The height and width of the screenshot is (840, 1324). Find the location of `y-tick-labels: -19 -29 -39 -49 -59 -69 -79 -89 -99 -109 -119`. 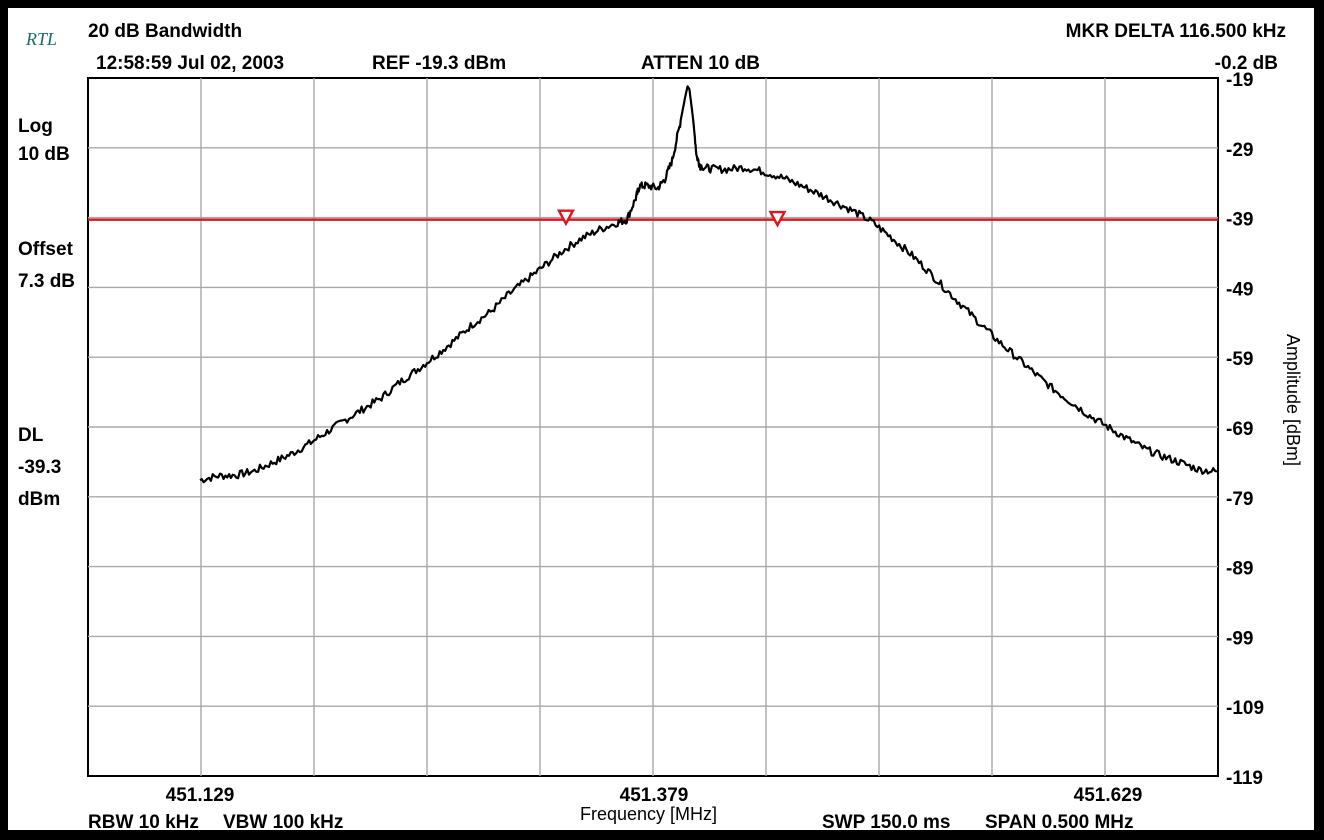

y-tick-labels: -19 -29 -39 -49 -59 -69 -79 -89 -99 -109 -119 is located at coordinates (1245, 429).